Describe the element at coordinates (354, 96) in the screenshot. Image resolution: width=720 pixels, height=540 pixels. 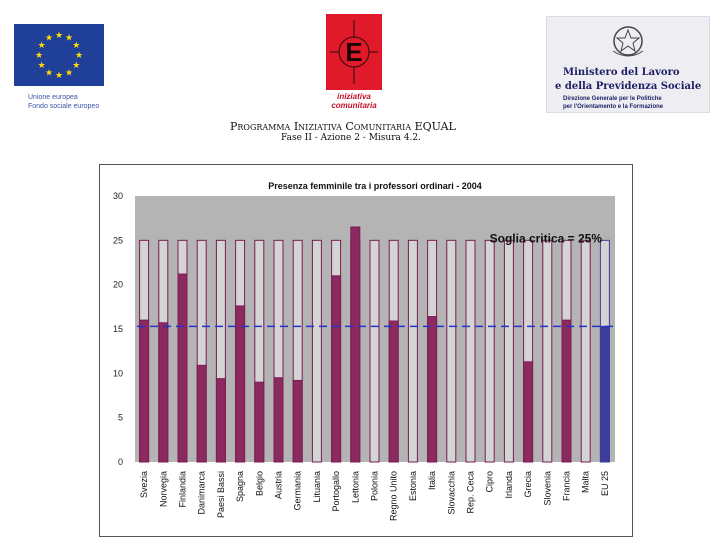
I see `equal-logo-text-line1: iniziativa` at that location.